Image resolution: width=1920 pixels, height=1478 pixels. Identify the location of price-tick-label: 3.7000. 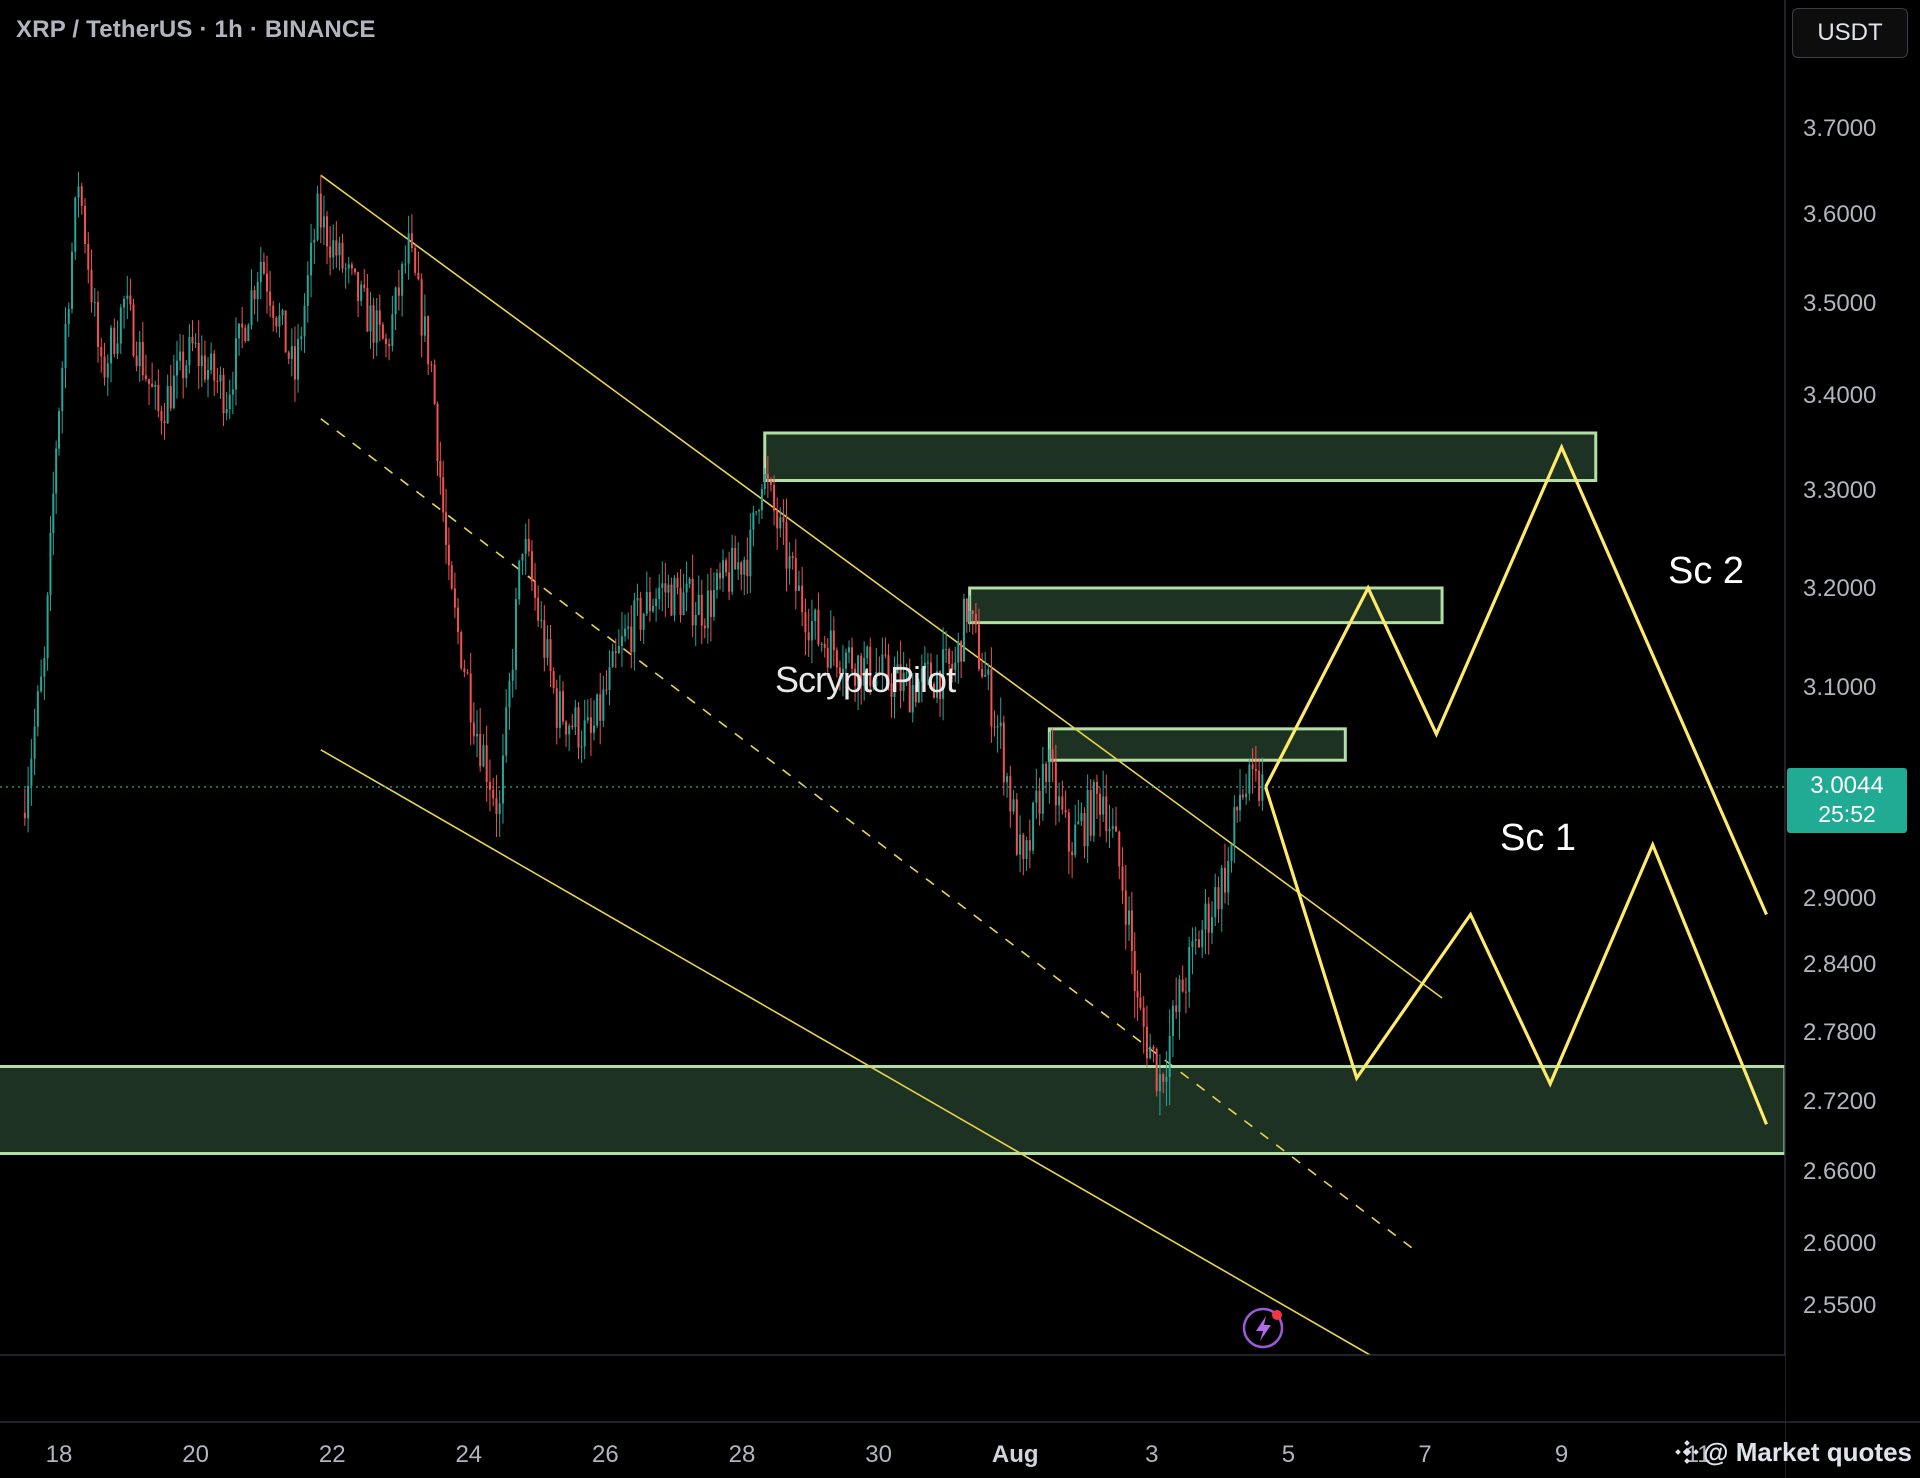
(1839, 128).